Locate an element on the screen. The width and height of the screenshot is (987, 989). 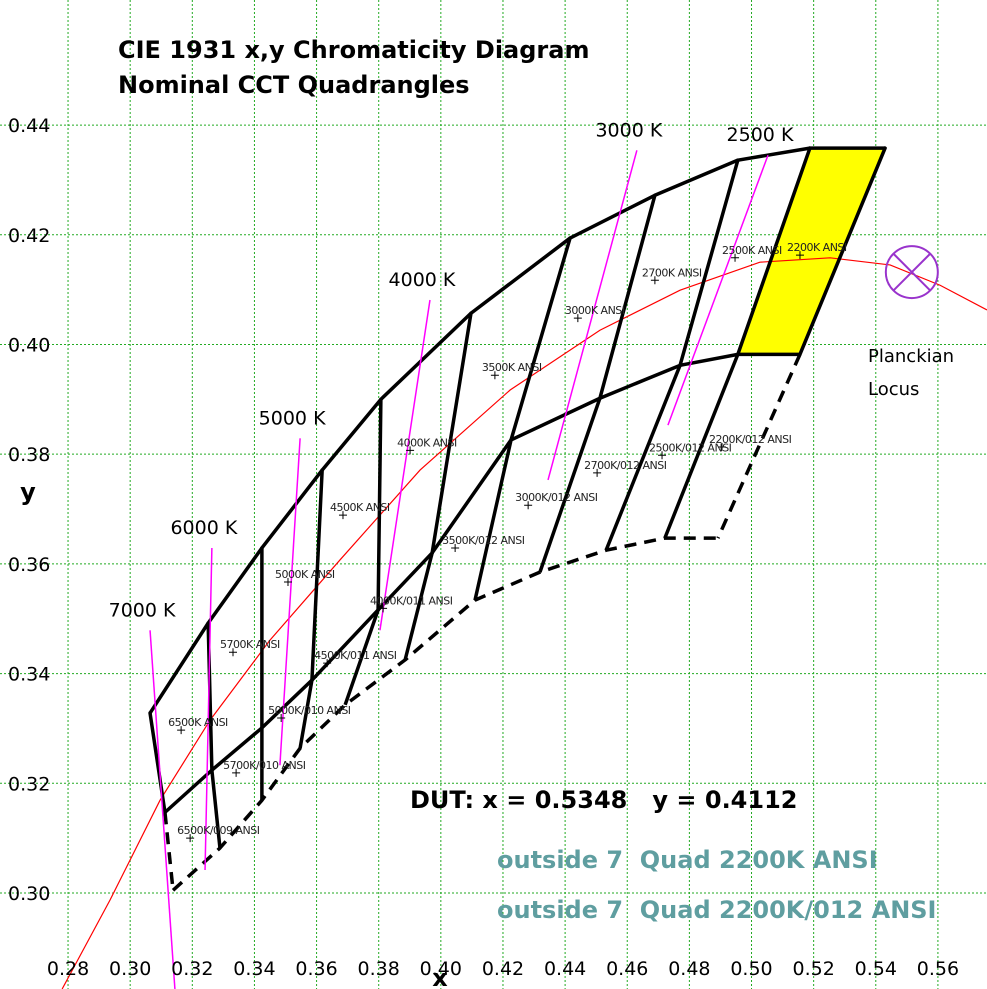
y-tick-label: 0.32 is located at coordinates (29, 784).